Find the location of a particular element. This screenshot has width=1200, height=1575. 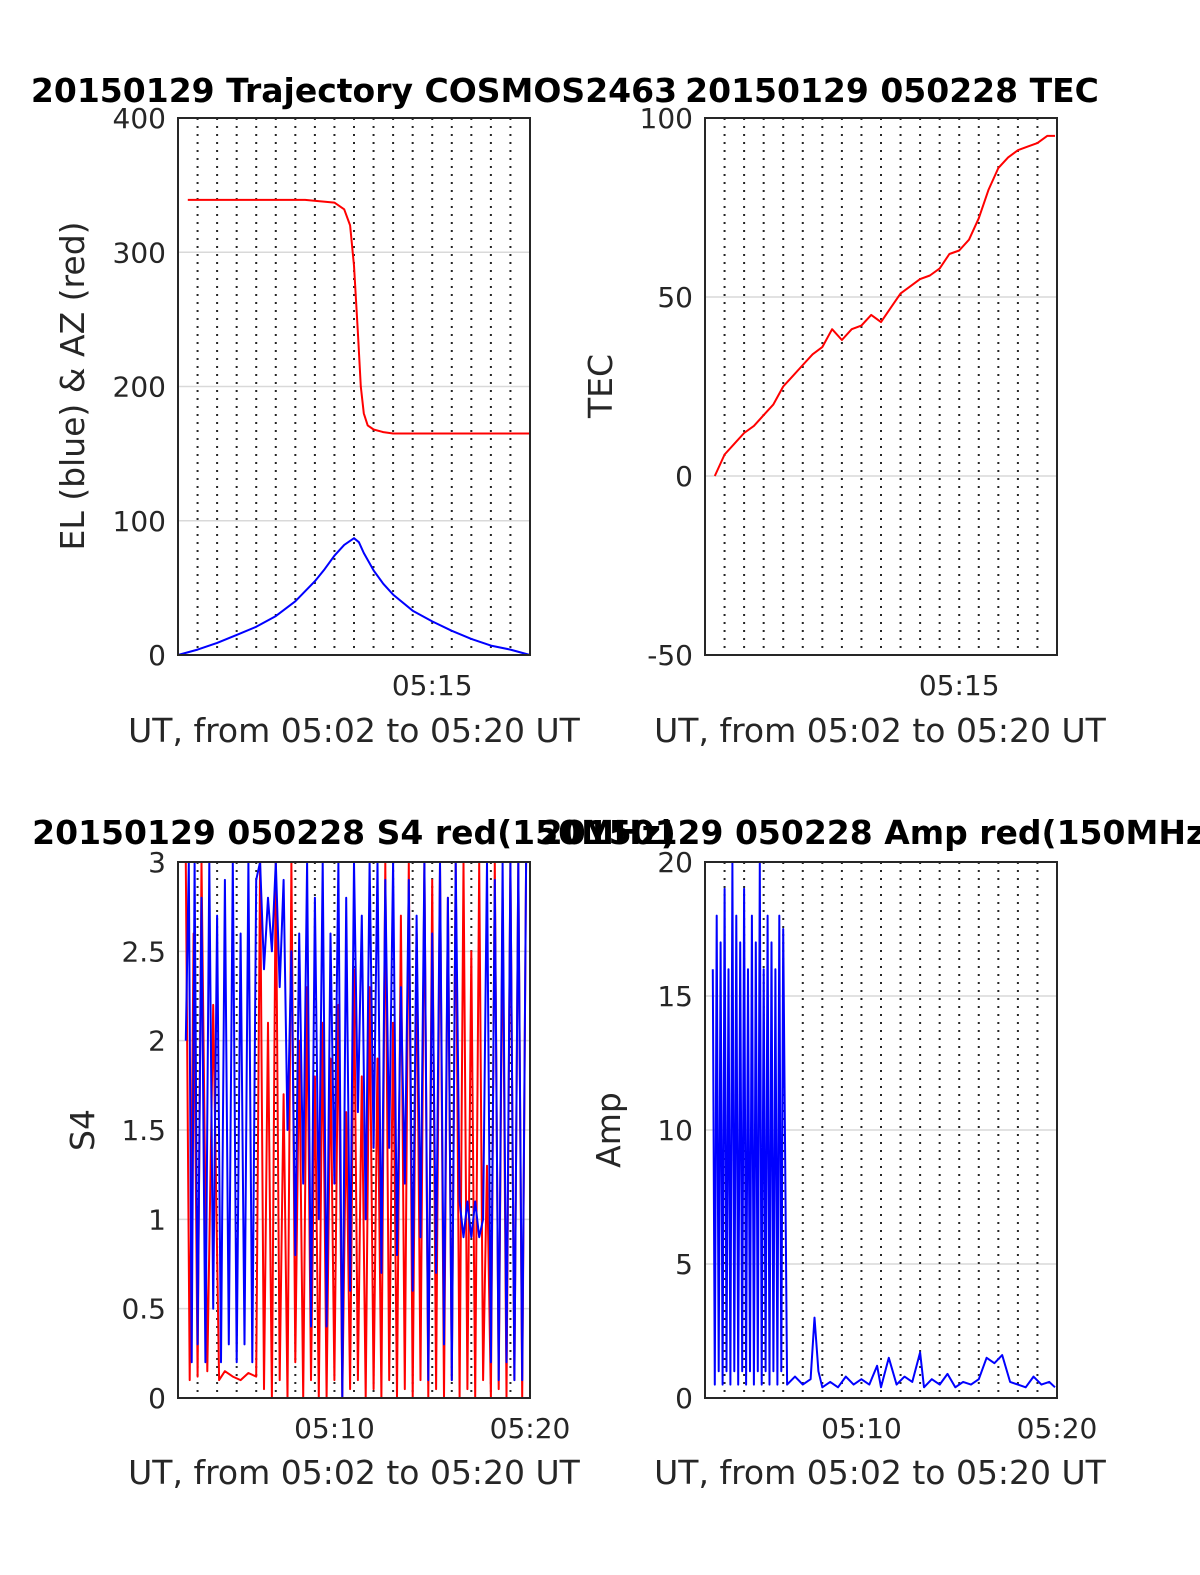

chart-title: 20150129 050228 S4 red(150MHz) is located at coordinates (354, 832).